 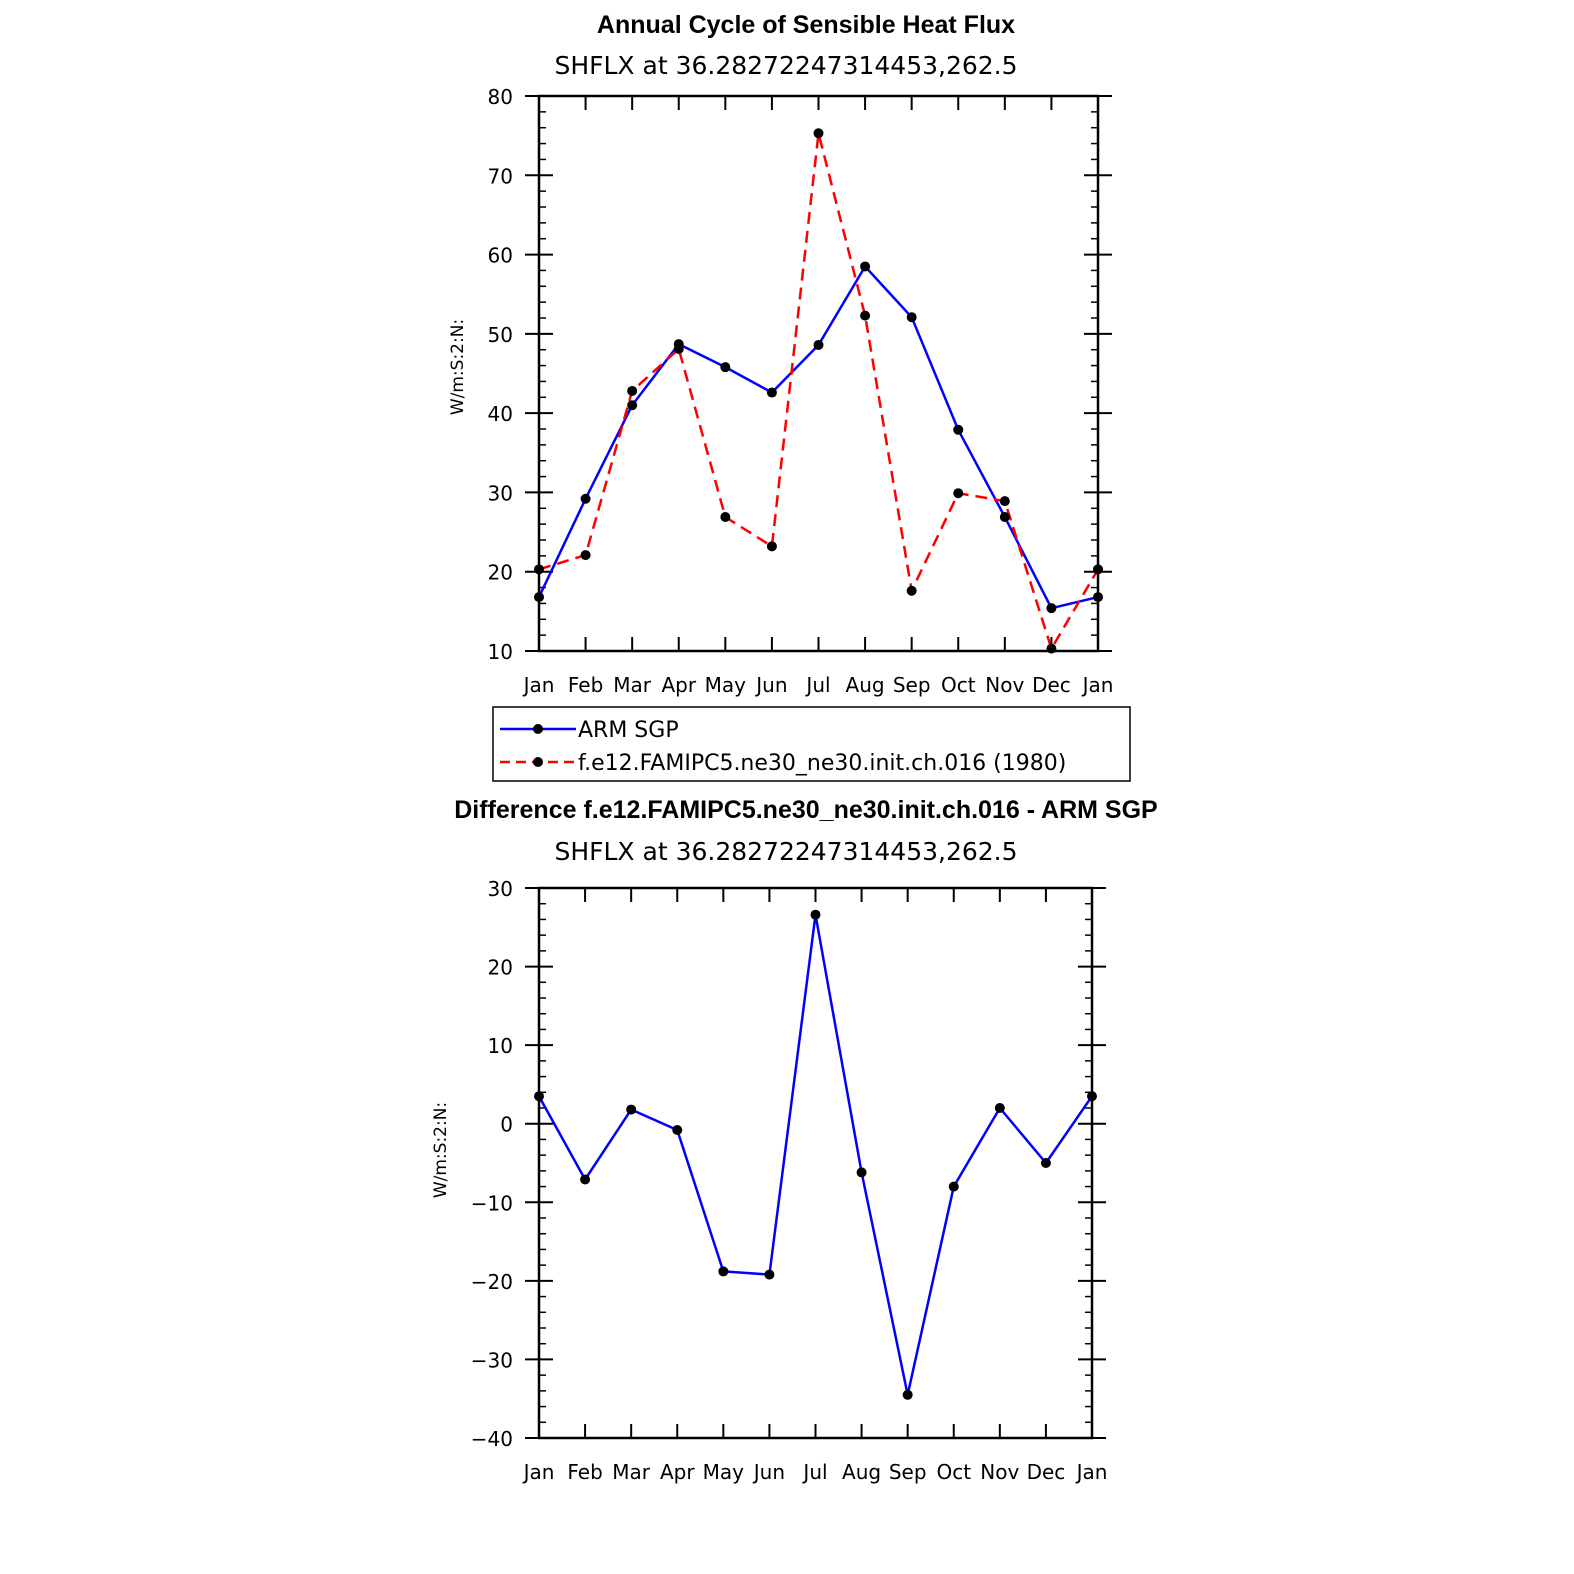 What do you see at coordinates (492, 1360) in the screenshot?
I see `y-tick-label: −30` at bounding box center [492, 1360].